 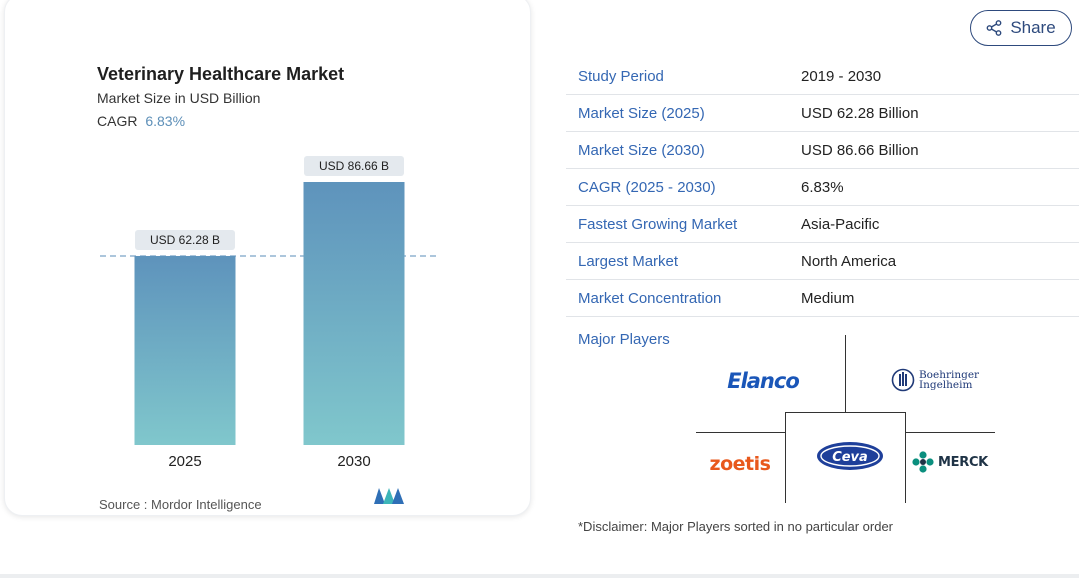 What do you see at coordinates (621, 76) in the screenshot?
I see `stat-label: Study Period` at bounding box center [621, 76].